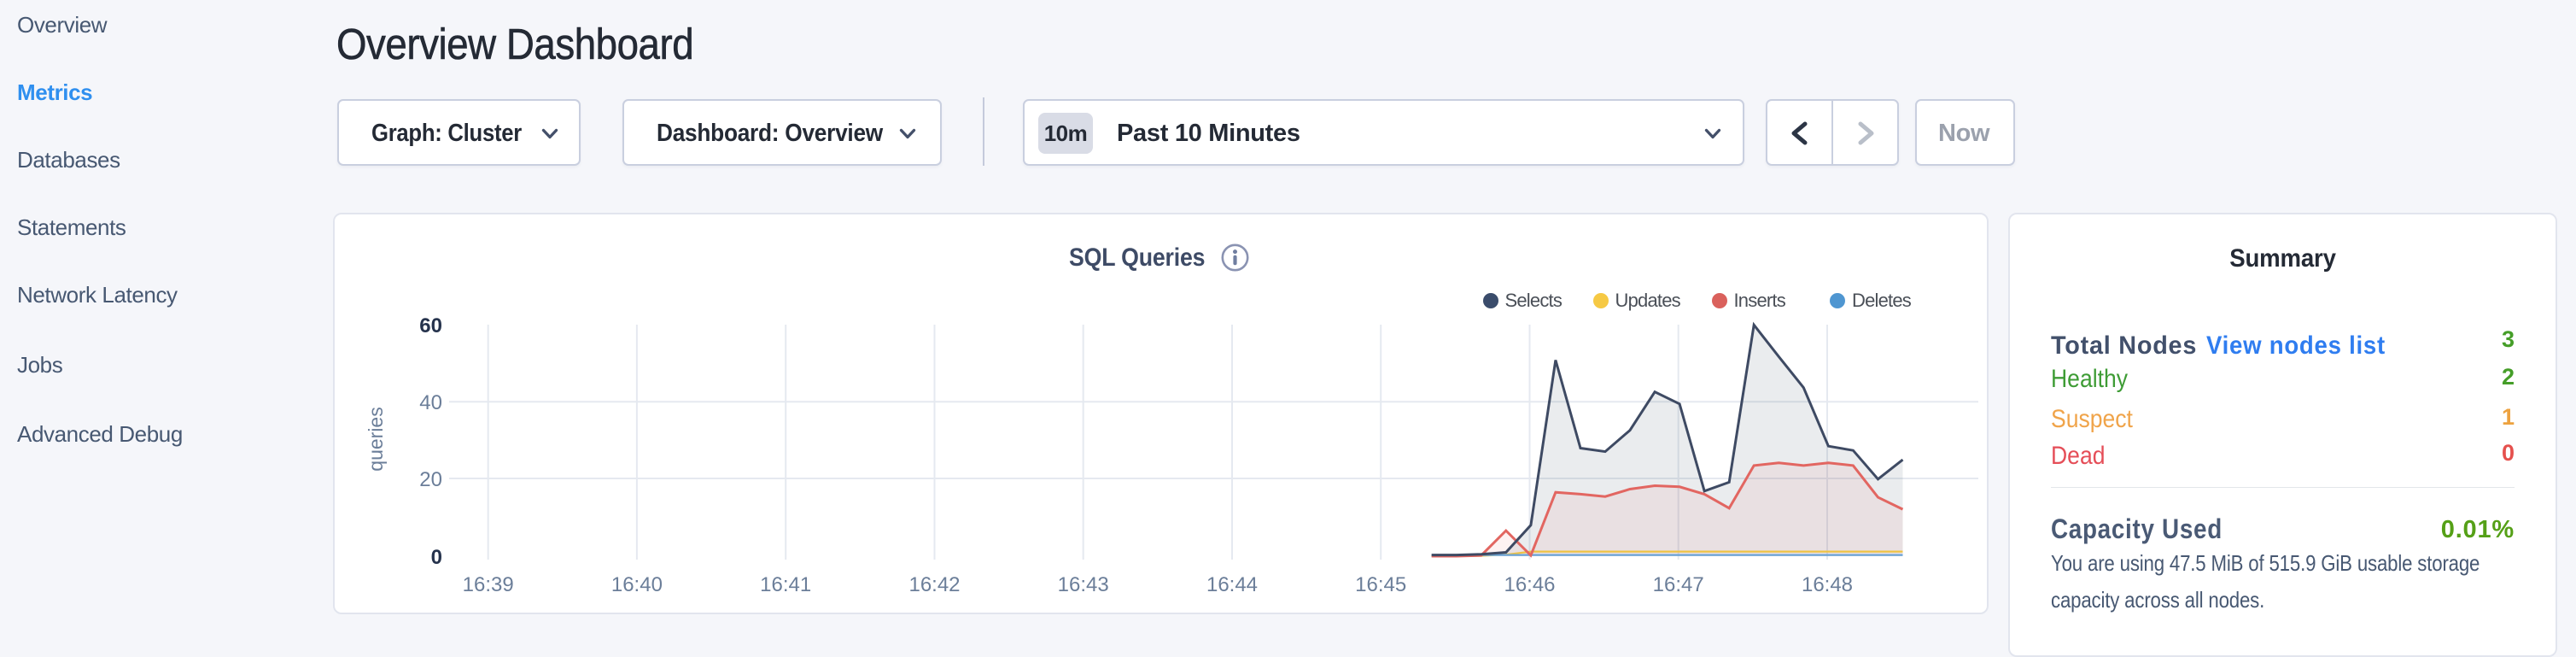 The height and width of the screenshot is (657, 2576). I want to click on svg-text: 16:48, so click(1827, 584).